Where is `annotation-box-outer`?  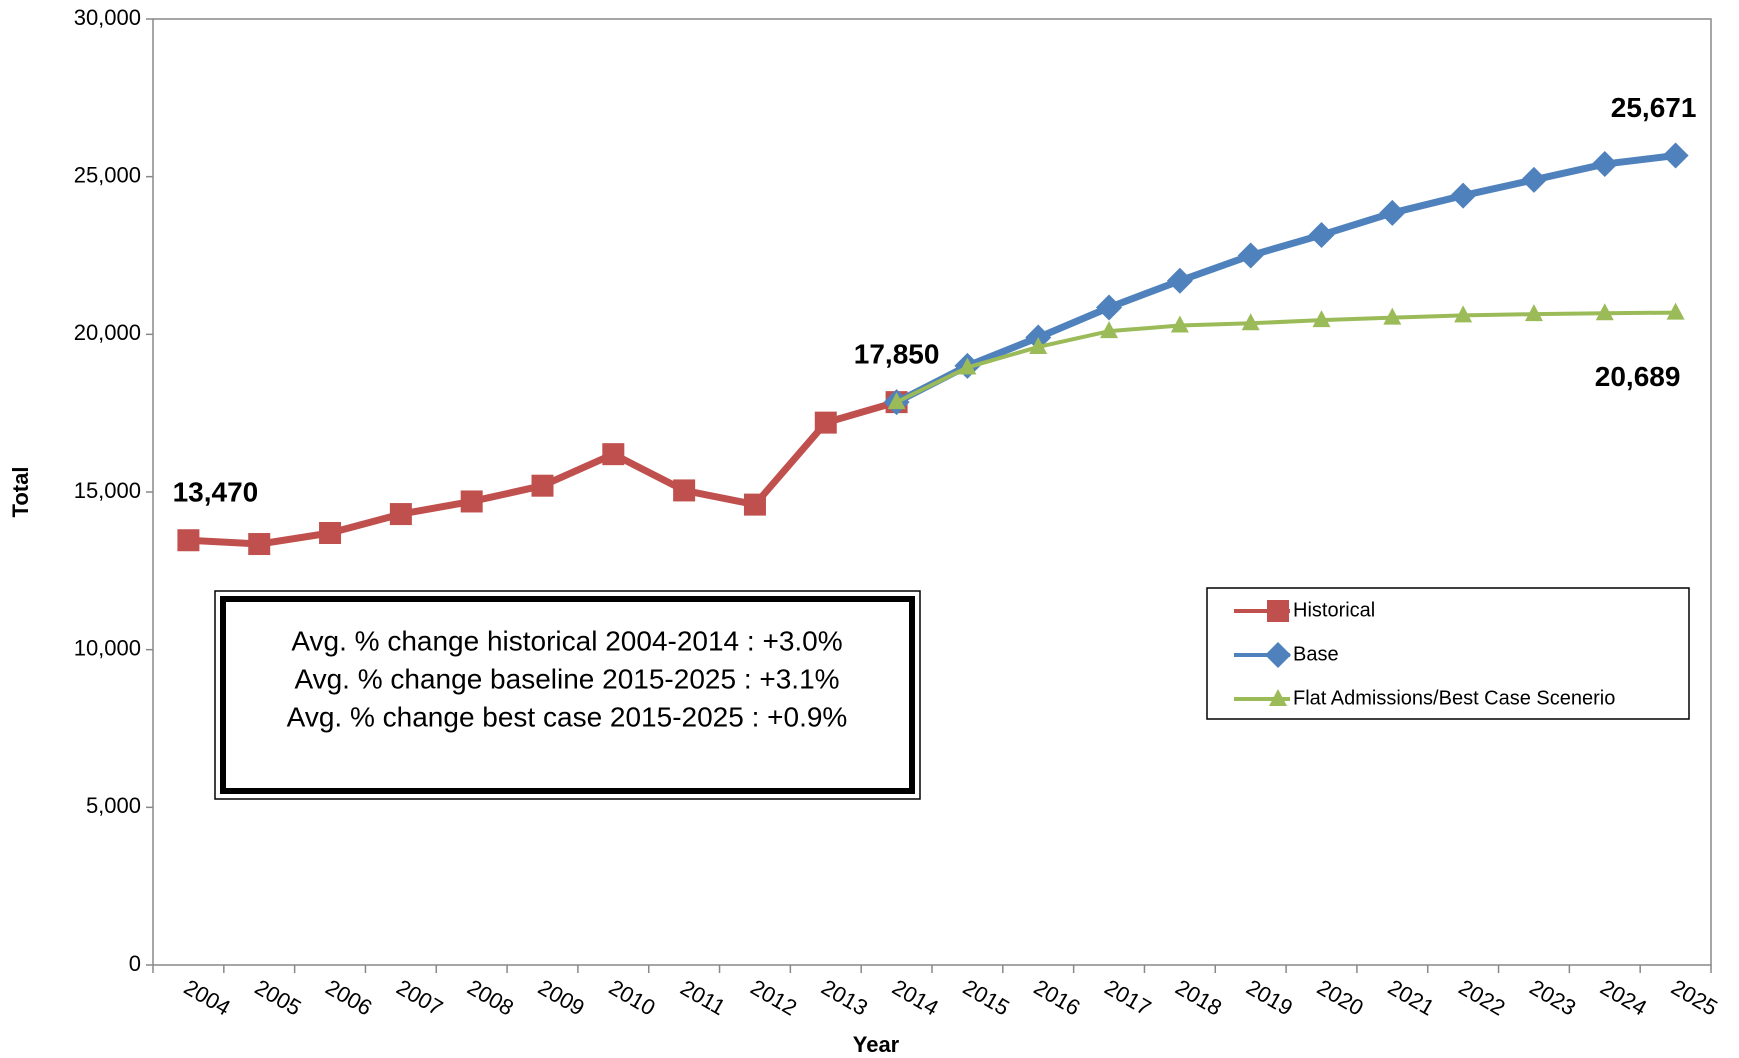
annotation-box-outer is located at coordinates (567, 695).